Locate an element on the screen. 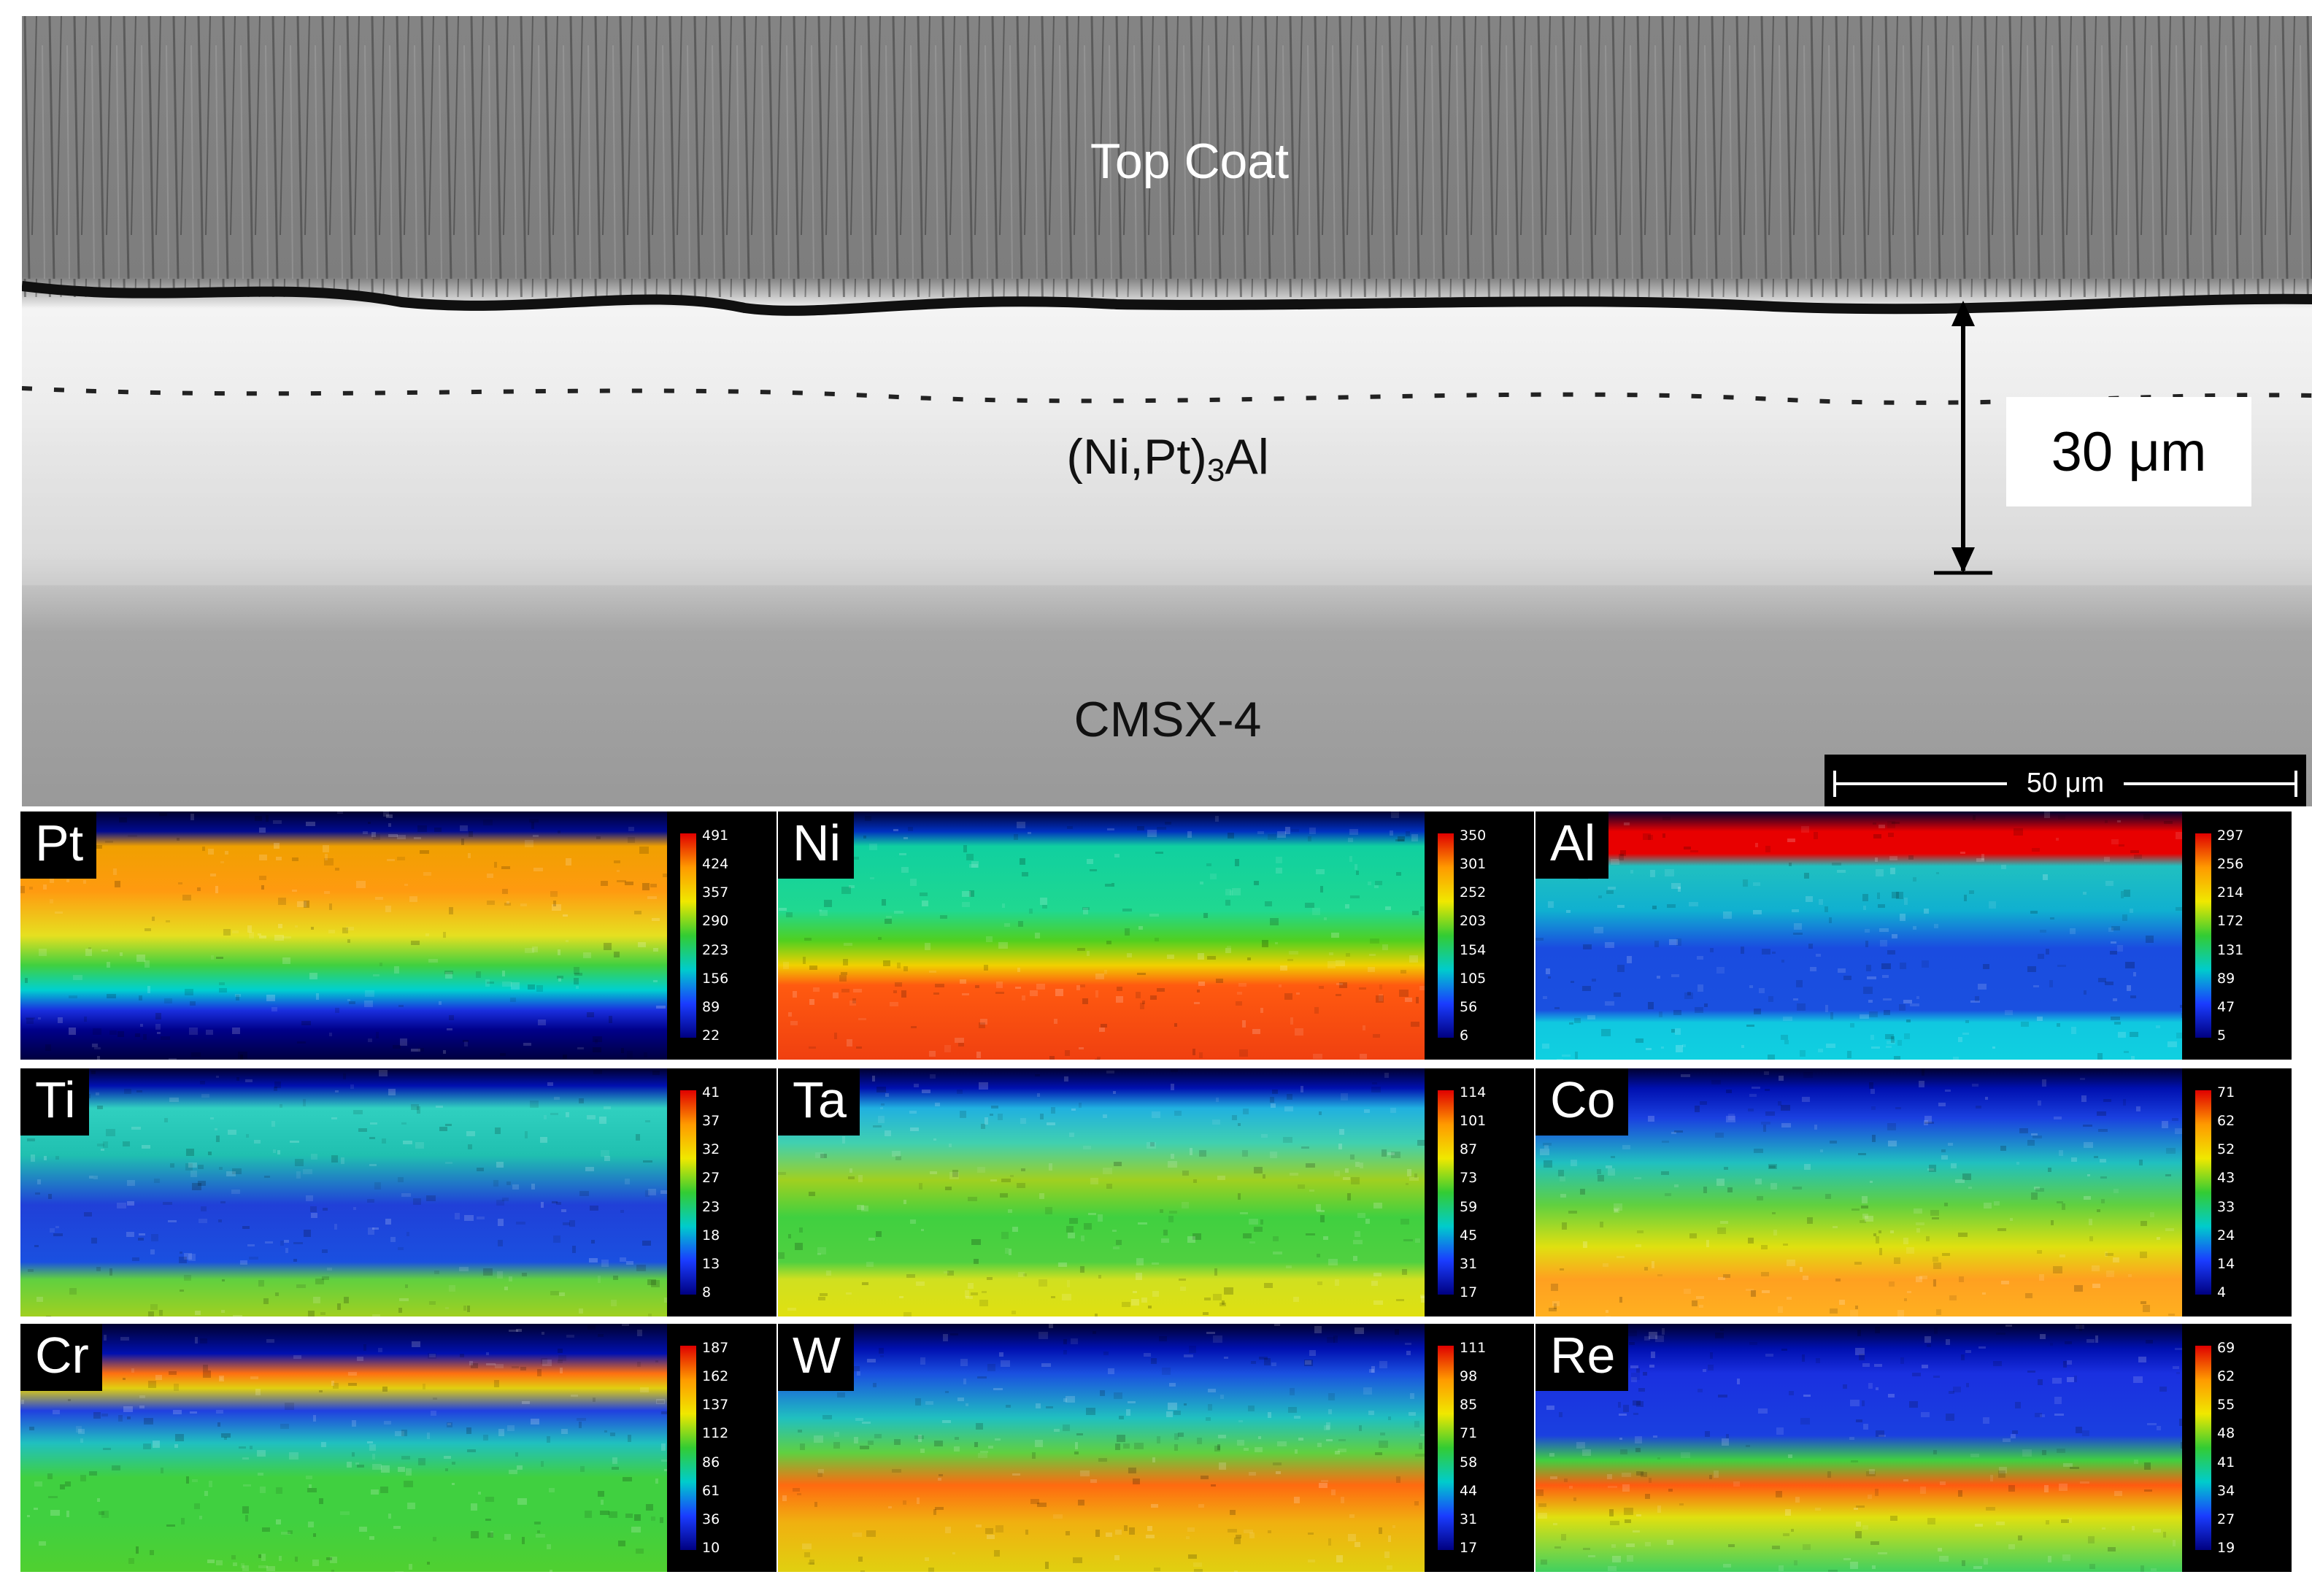 This screenshot has height=1596, width=2312. colorbar: 350 301 252 203 154 105 56 6 is located at coordinates (1479, 936).